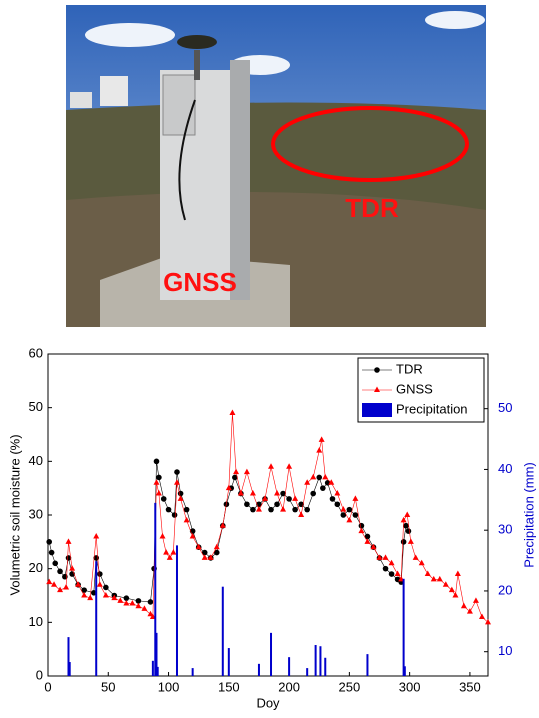 This screenshot has height=718, width=539. I want to click on y2-tick-label: 40, so click(505, 468).